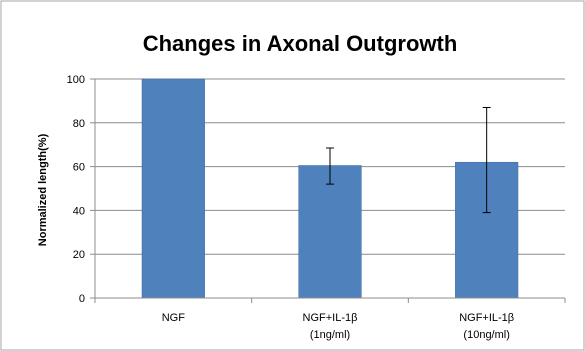  I want to click on x-tick-label: NGF+IL-1β (1ng/ml), so click(330, 326).